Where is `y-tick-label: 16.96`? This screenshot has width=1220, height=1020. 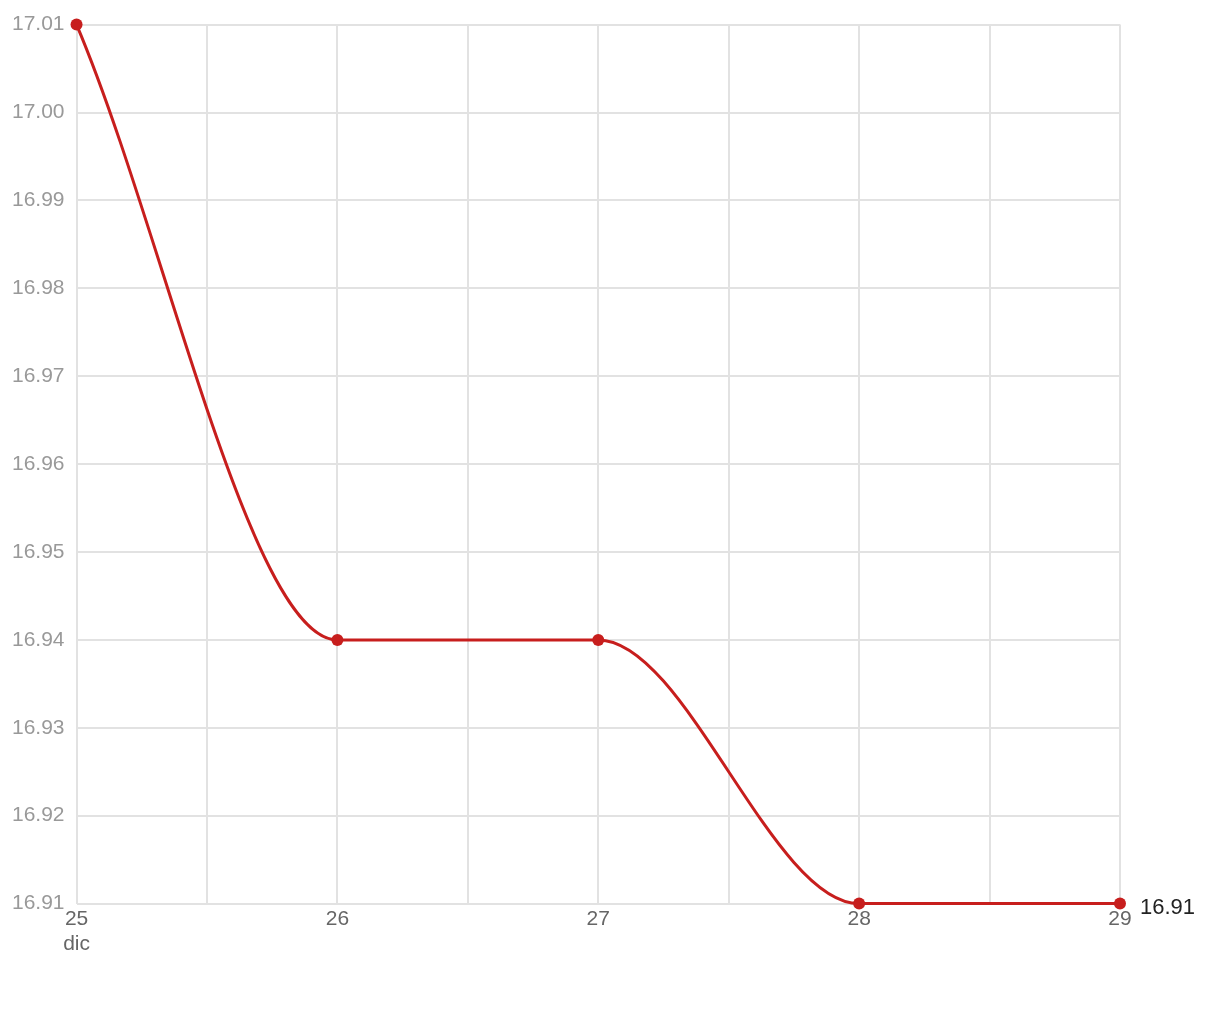
y-tick-label: 16.96 is located at coordinates (38, 462).